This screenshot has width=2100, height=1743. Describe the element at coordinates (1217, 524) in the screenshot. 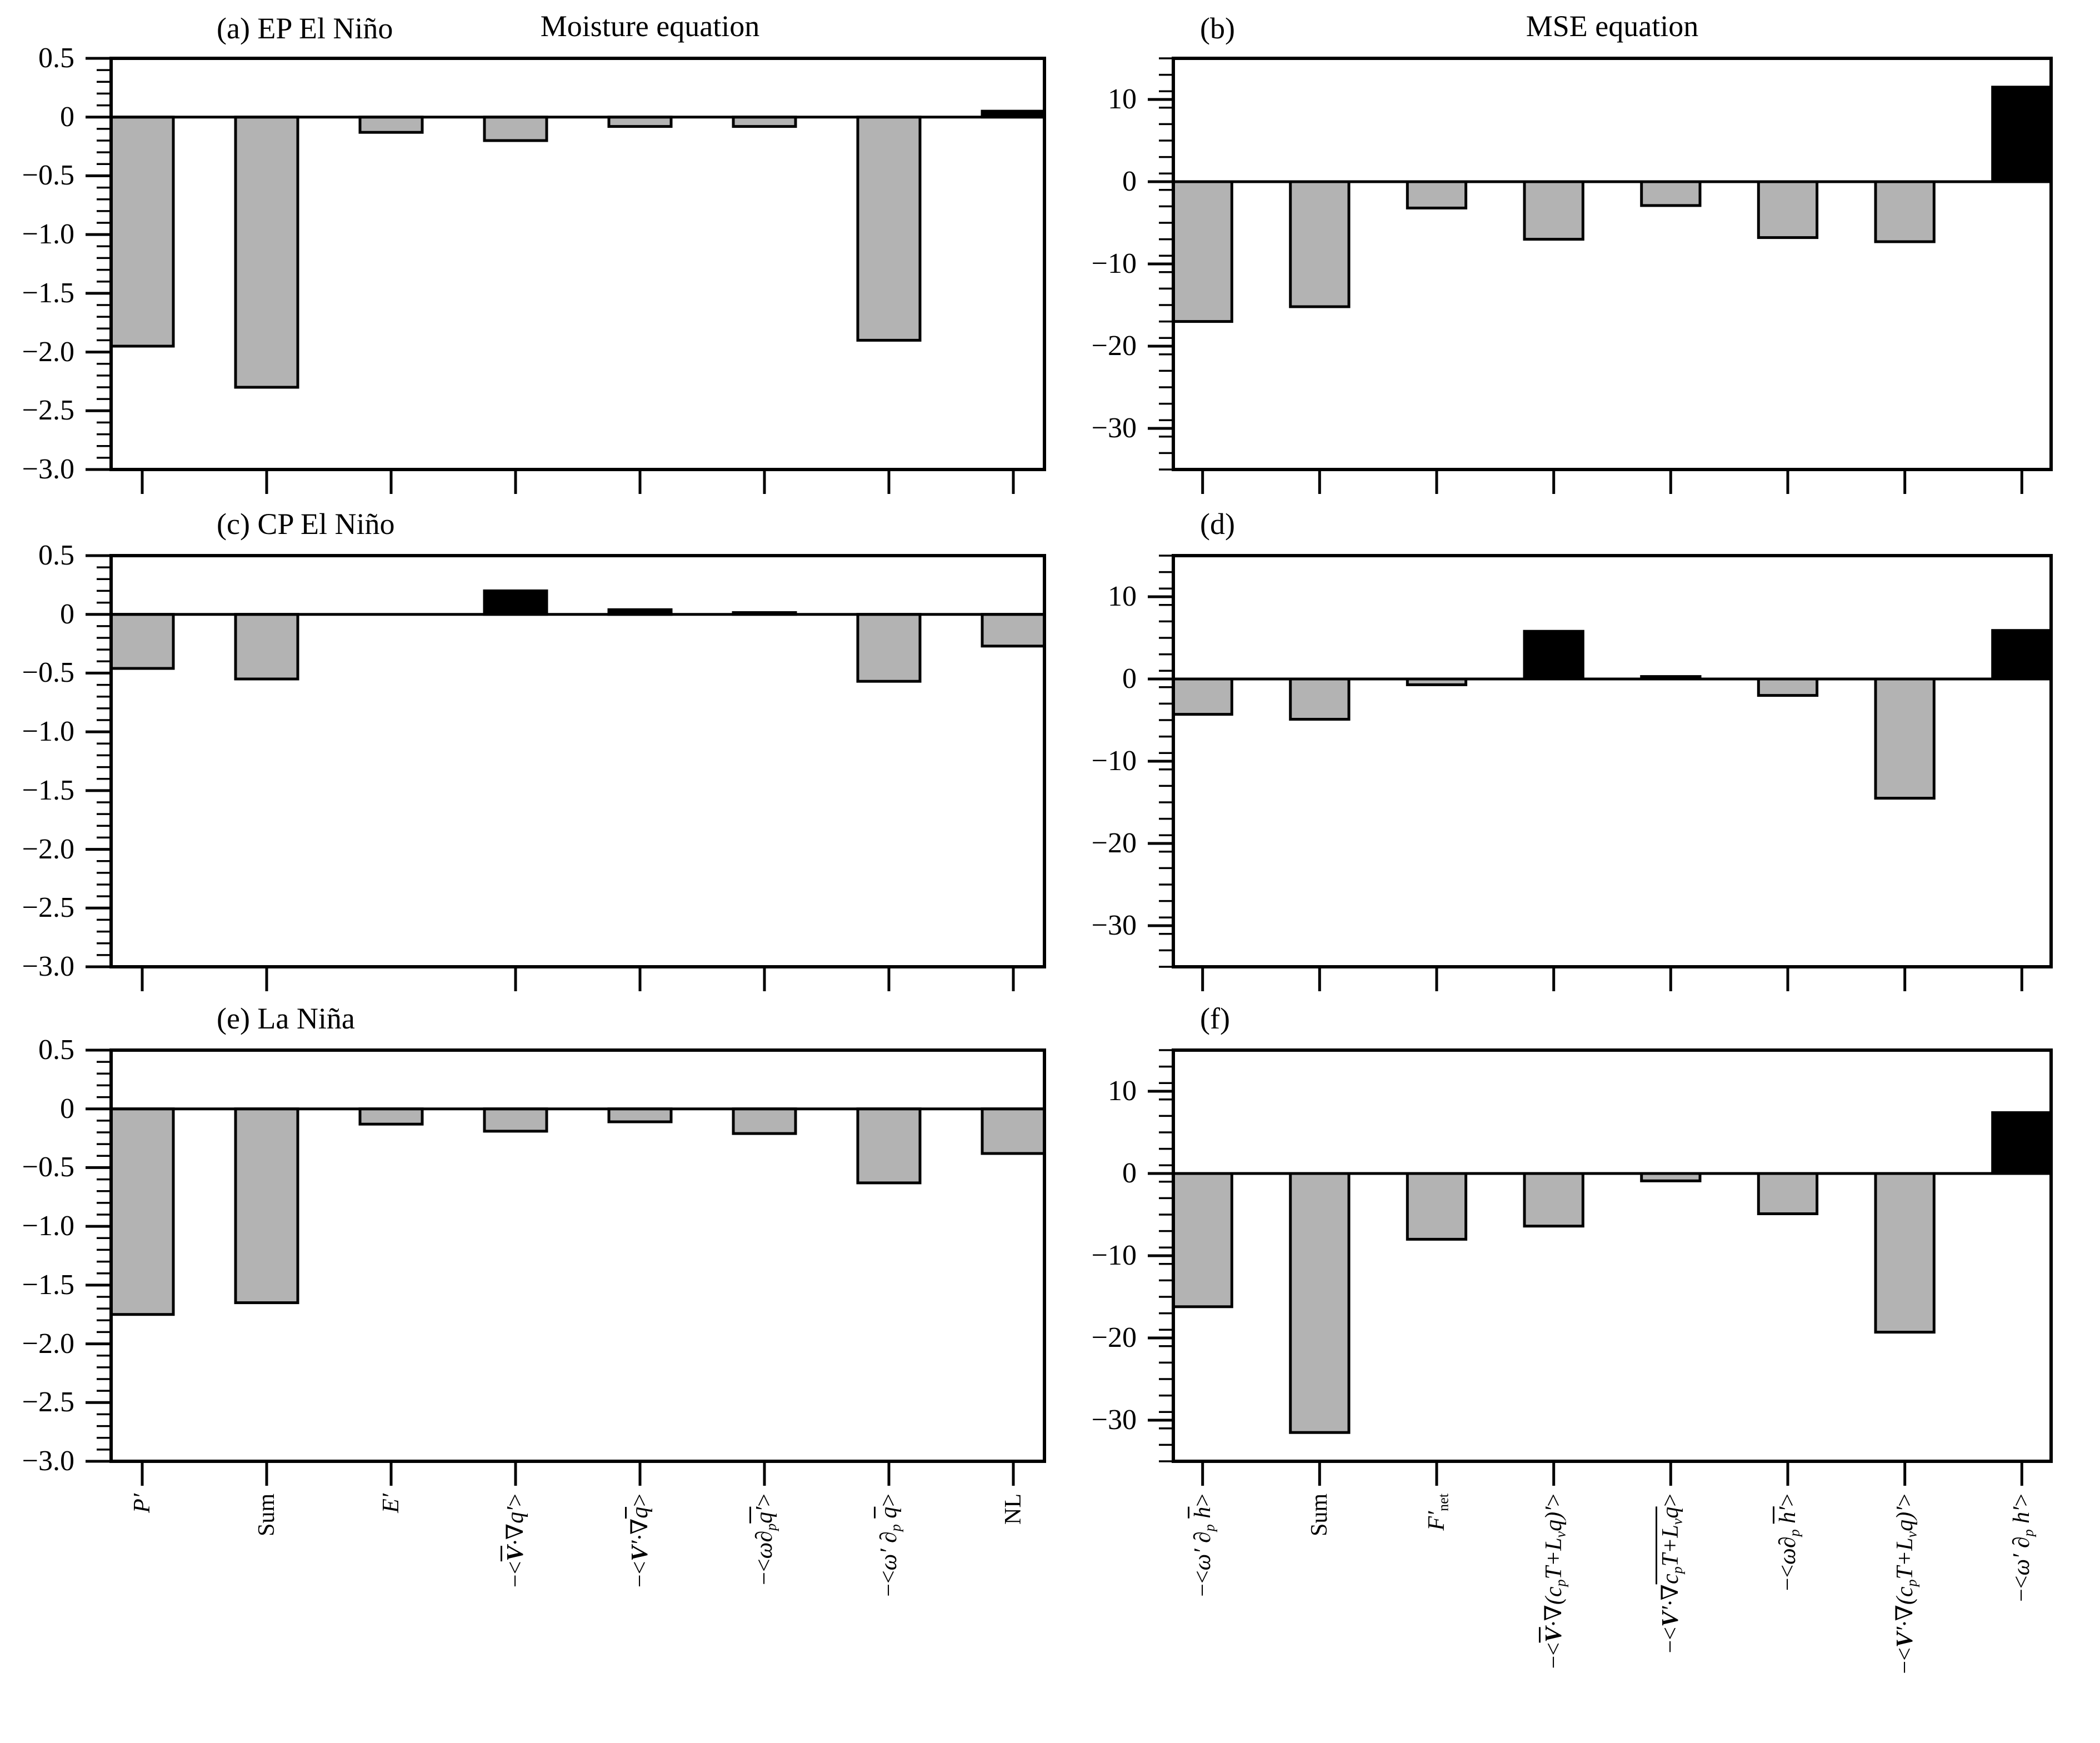

I see `panel-title-d: (d)` at that location.